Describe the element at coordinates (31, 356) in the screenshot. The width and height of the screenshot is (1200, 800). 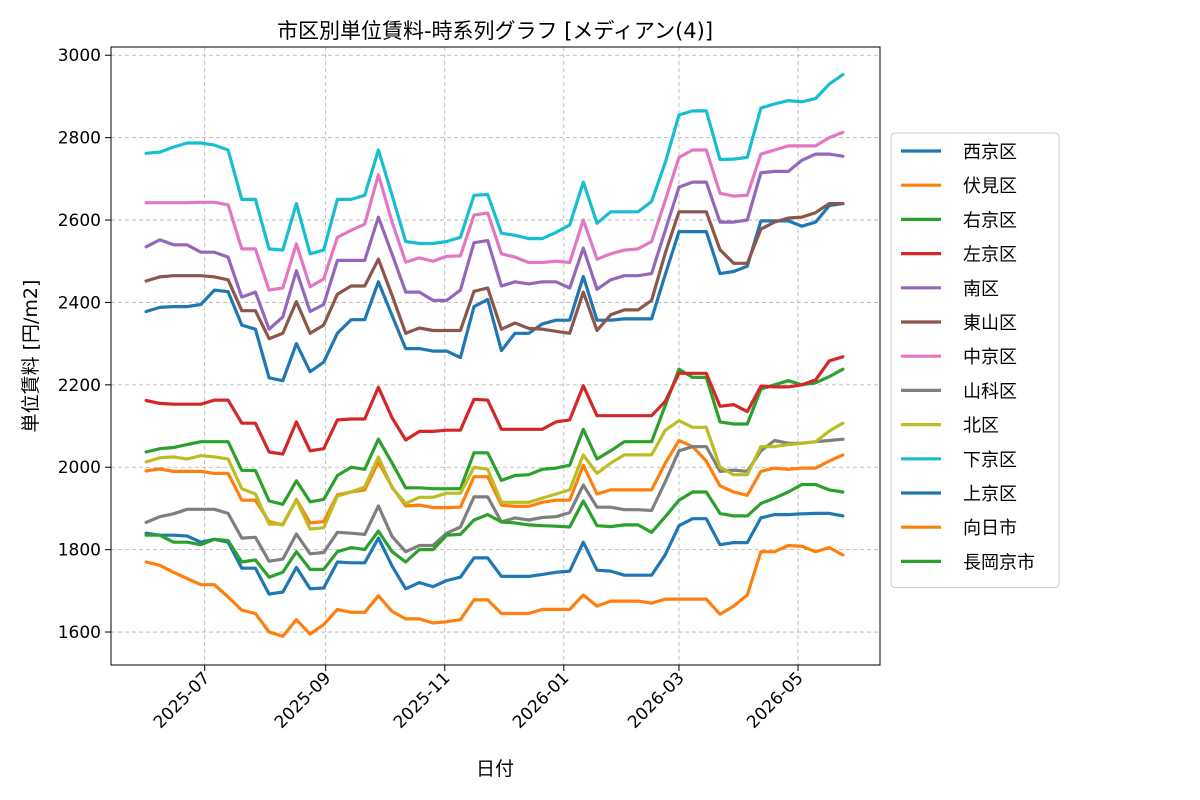
I see `y-axis-label: 単位賃料 [円/m2]` at that location.